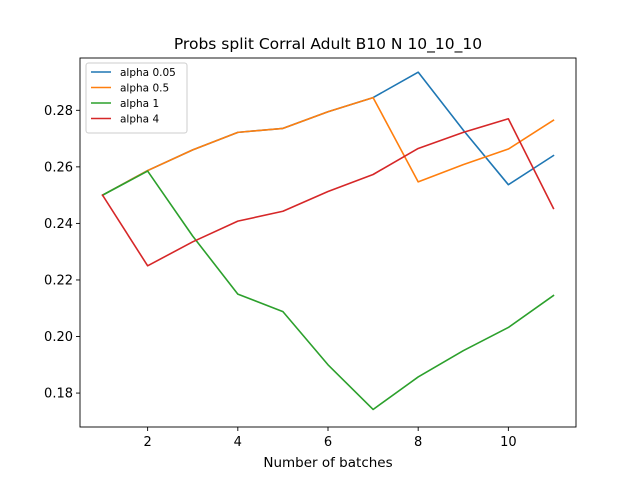 This screenshot has height=480, width=640. Describe the element at coordinates (58, 280) in the screenshot. I see `y-tick-label: 0.22` at that location.